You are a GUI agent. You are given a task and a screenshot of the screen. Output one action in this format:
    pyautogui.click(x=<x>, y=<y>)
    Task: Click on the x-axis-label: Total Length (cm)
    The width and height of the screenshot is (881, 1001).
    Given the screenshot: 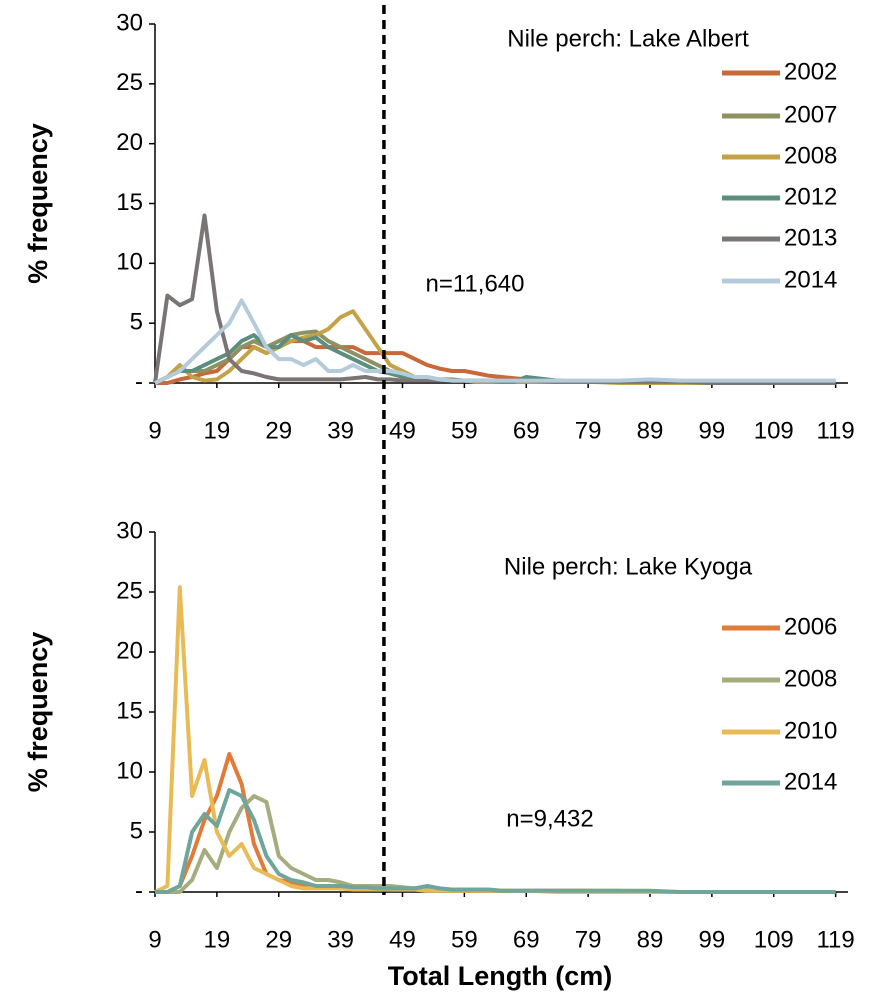 What is the action you would take?
    pyautogui.click(x=500, y=976)
    